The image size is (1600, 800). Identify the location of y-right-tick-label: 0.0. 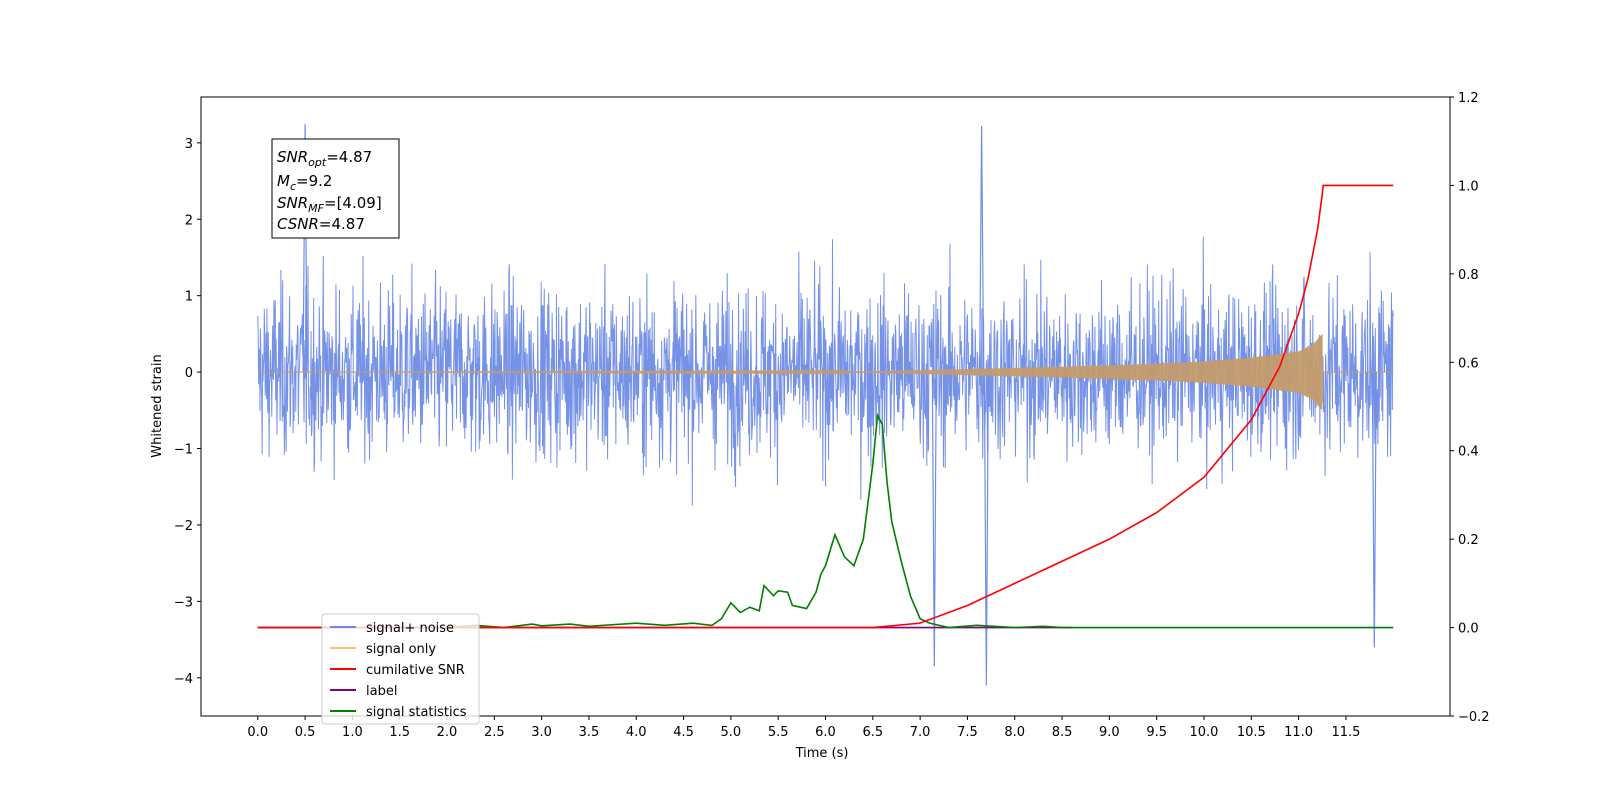
(1468, 629).